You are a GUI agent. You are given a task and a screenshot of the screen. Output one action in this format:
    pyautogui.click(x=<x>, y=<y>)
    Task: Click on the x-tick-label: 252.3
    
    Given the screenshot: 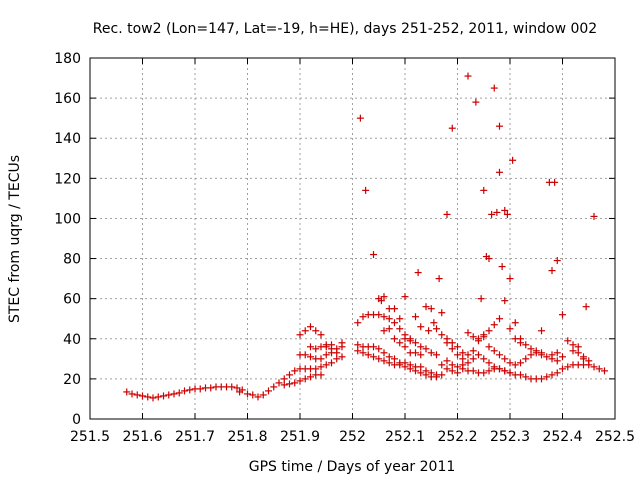 What is the action you would take?
    pyautogui.click(x=510, y=437)
    